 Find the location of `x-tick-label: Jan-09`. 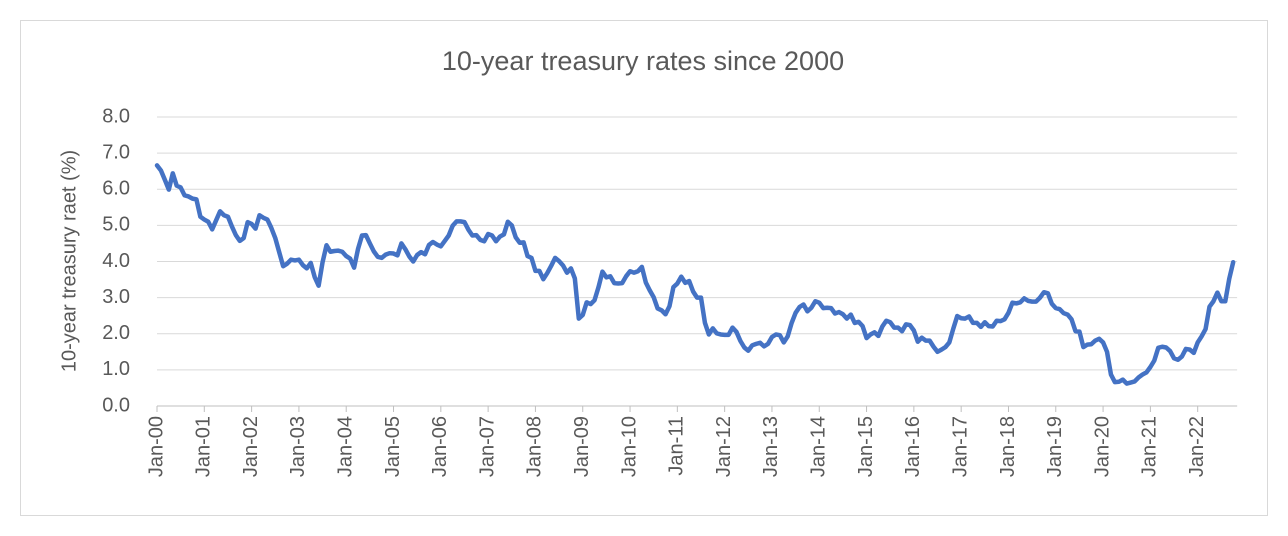

x-tick-label: Jan-09 is located at coordinates (582, 446).